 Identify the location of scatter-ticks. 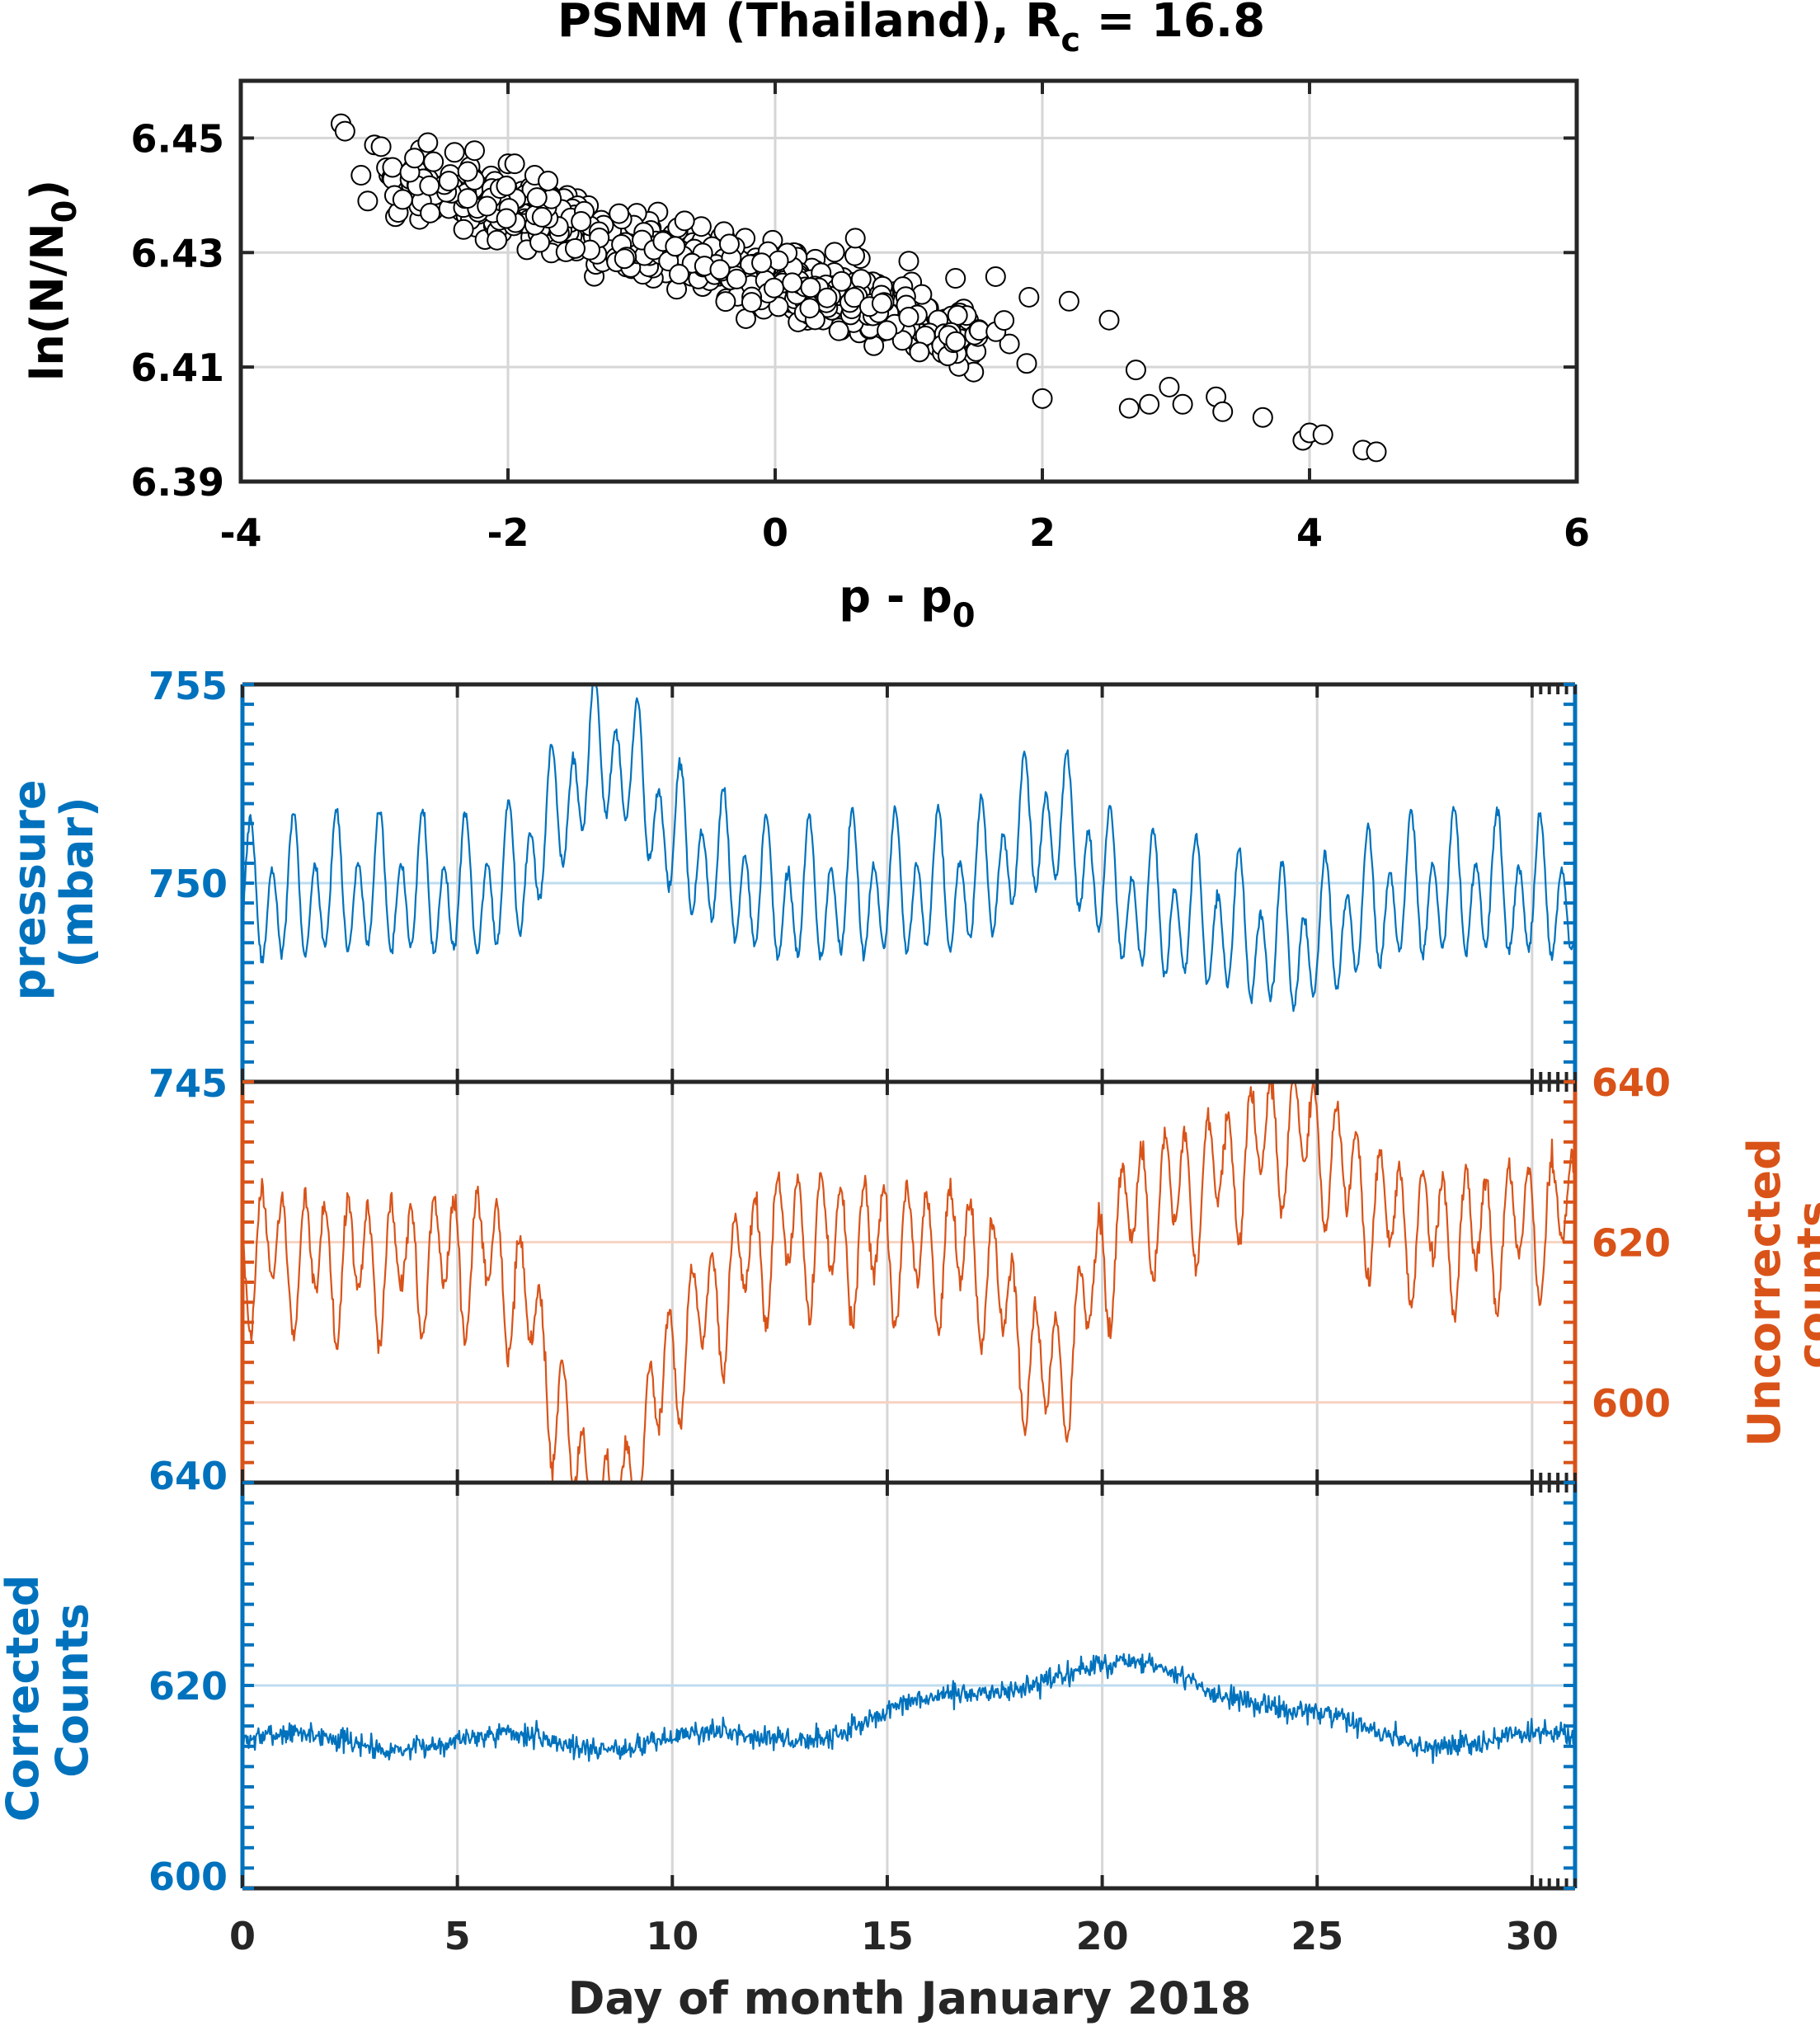
(908, 282).